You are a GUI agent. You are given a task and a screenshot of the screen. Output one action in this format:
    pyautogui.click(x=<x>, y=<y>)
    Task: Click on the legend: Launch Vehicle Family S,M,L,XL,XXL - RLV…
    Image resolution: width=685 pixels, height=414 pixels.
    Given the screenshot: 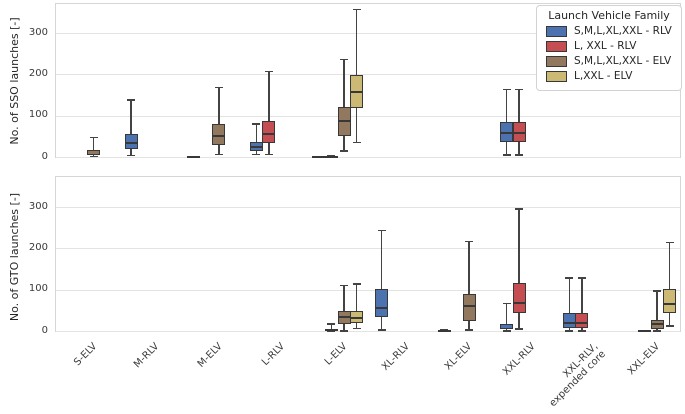 What is the action you would take?
    pyautogui.click(x=609, y=48)
    